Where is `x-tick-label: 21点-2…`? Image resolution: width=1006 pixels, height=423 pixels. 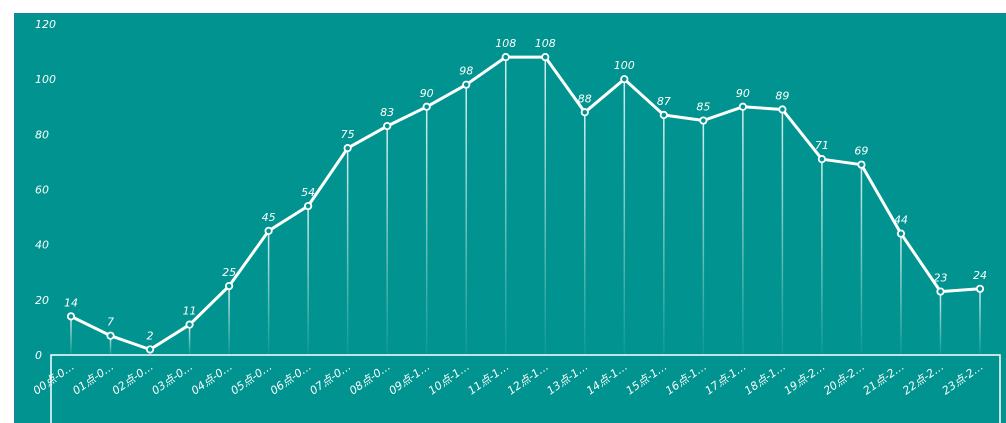 x-tick-label: 21点-2… is located at coordinates (884, 379).